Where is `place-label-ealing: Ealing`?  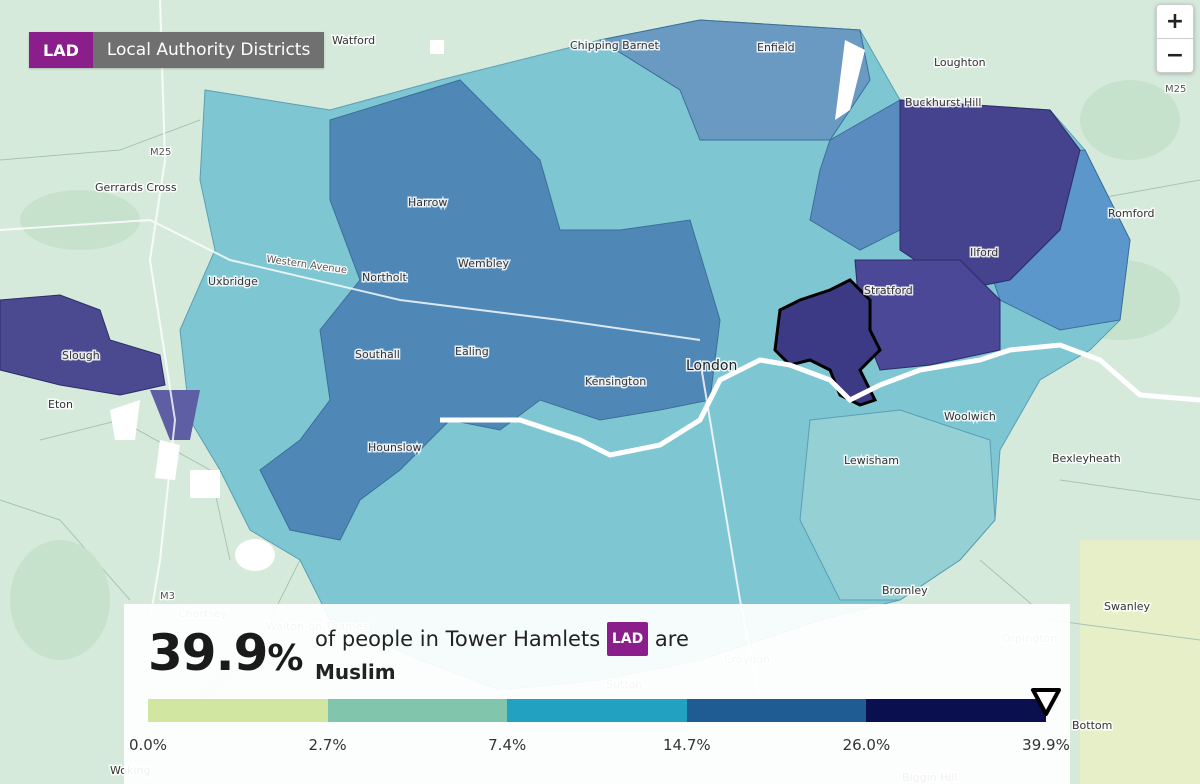
place-label-ealing: Ealing is located at coordinates (472, 351).